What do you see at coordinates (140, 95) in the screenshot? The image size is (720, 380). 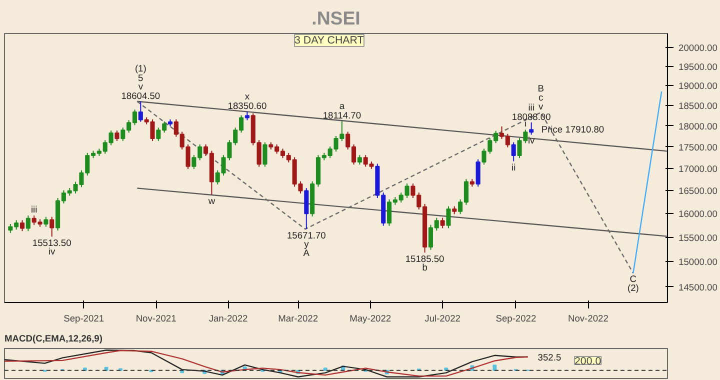 I see `annotation: 18604.50` at bounding box center [140, 95].